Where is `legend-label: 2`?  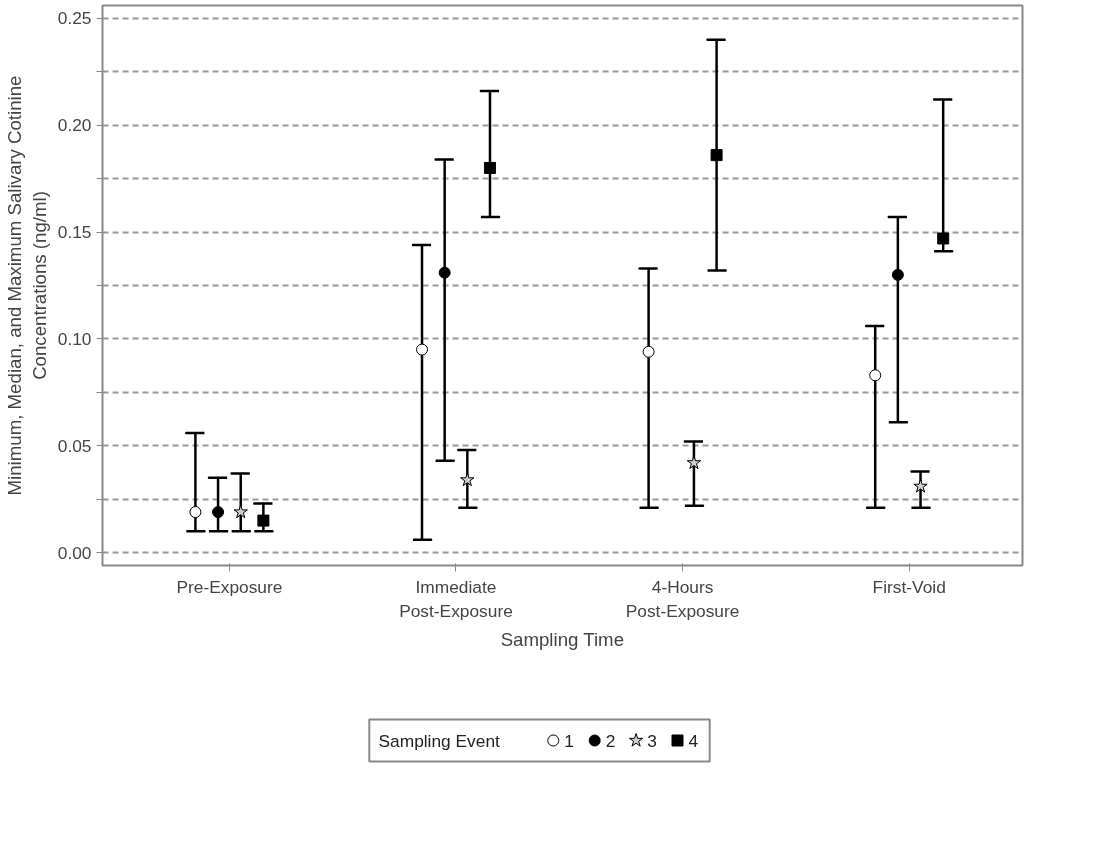 legend-label: 2 is located at coordinates (610, 740).